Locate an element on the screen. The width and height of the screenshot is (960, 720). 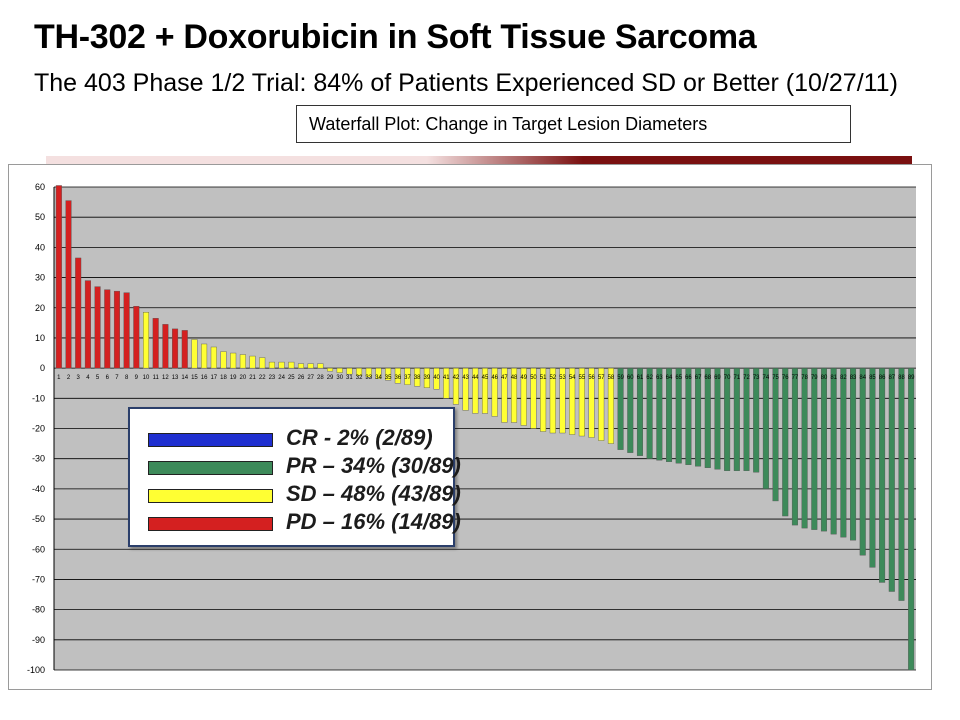
x-tick-label: 28 is located at coordinates (320, 378).